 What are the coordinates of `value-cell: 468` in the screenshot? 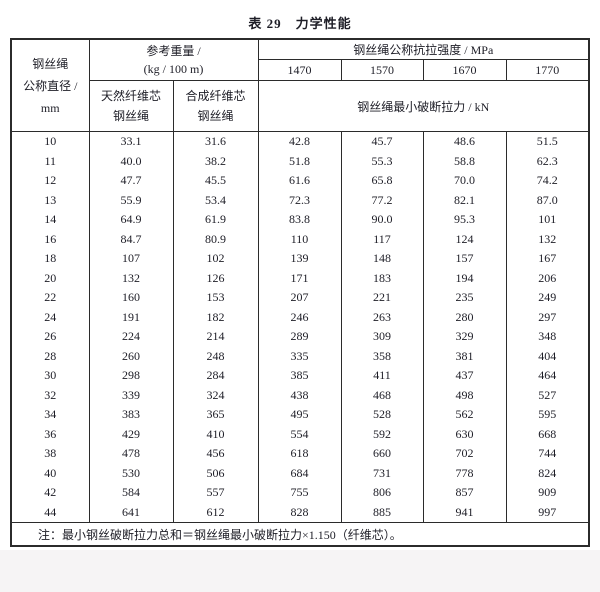 It's located at (382, 395).